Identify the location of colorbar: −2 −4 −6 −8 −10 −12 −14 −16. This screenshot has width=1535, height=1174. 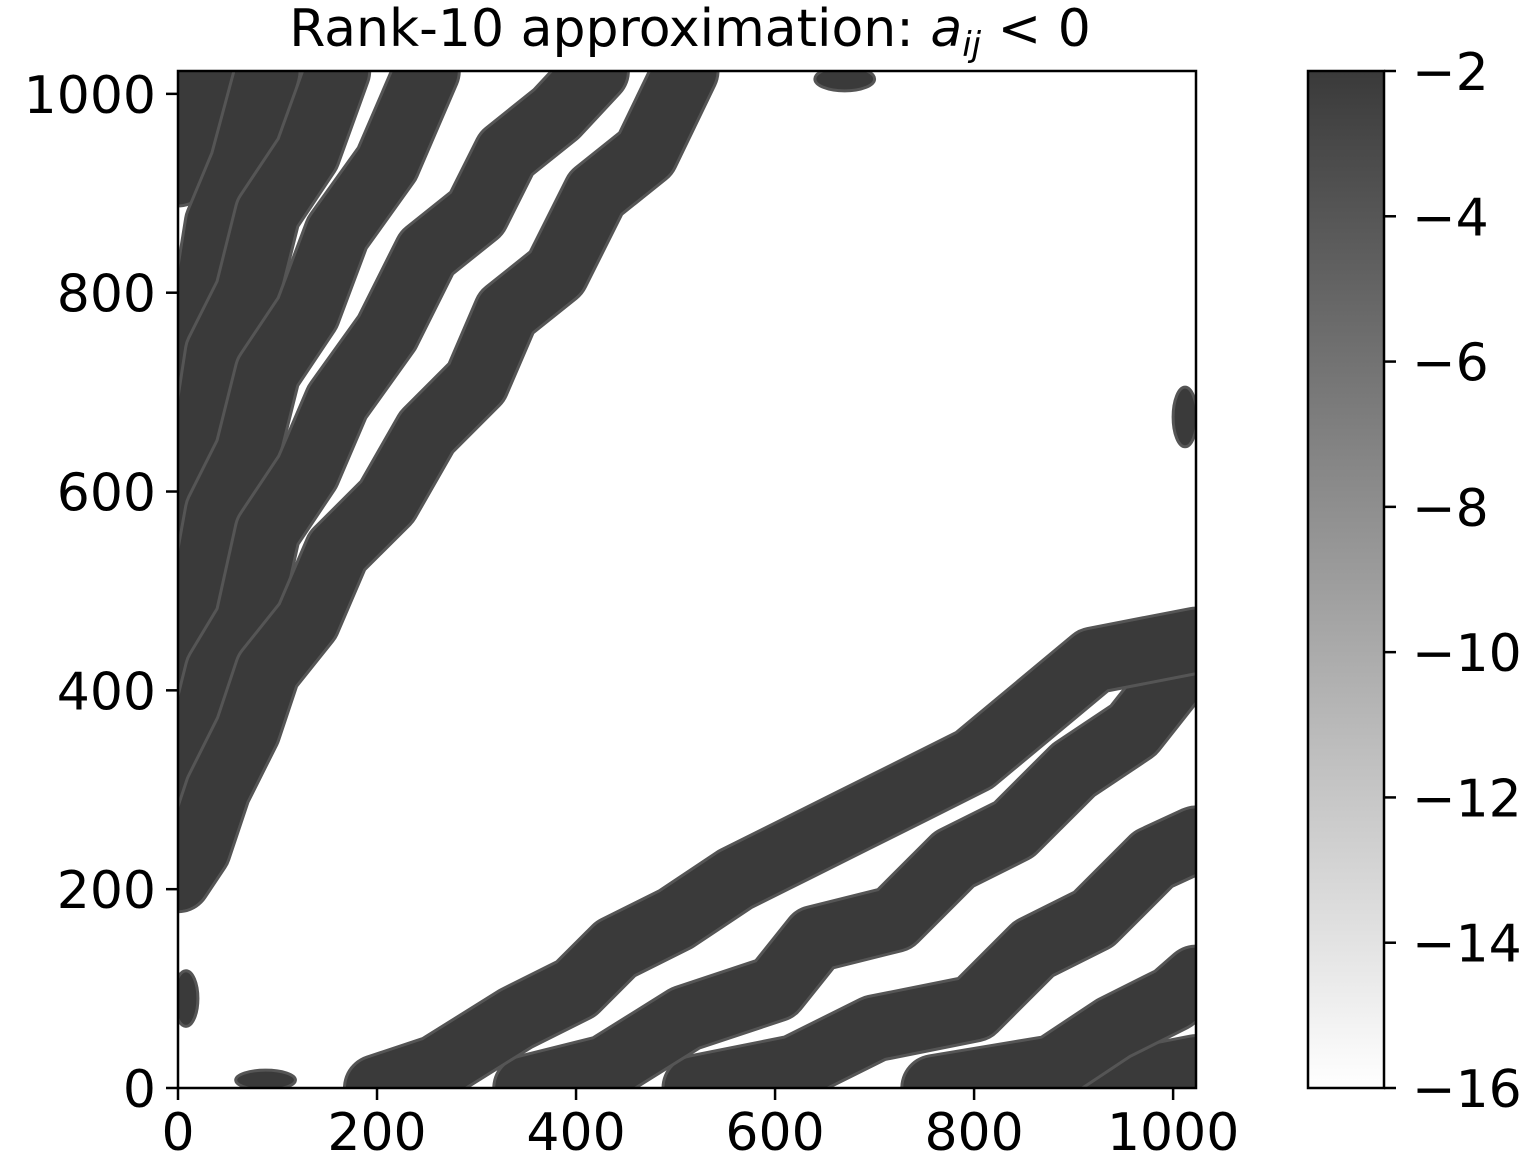
(1414, 581).